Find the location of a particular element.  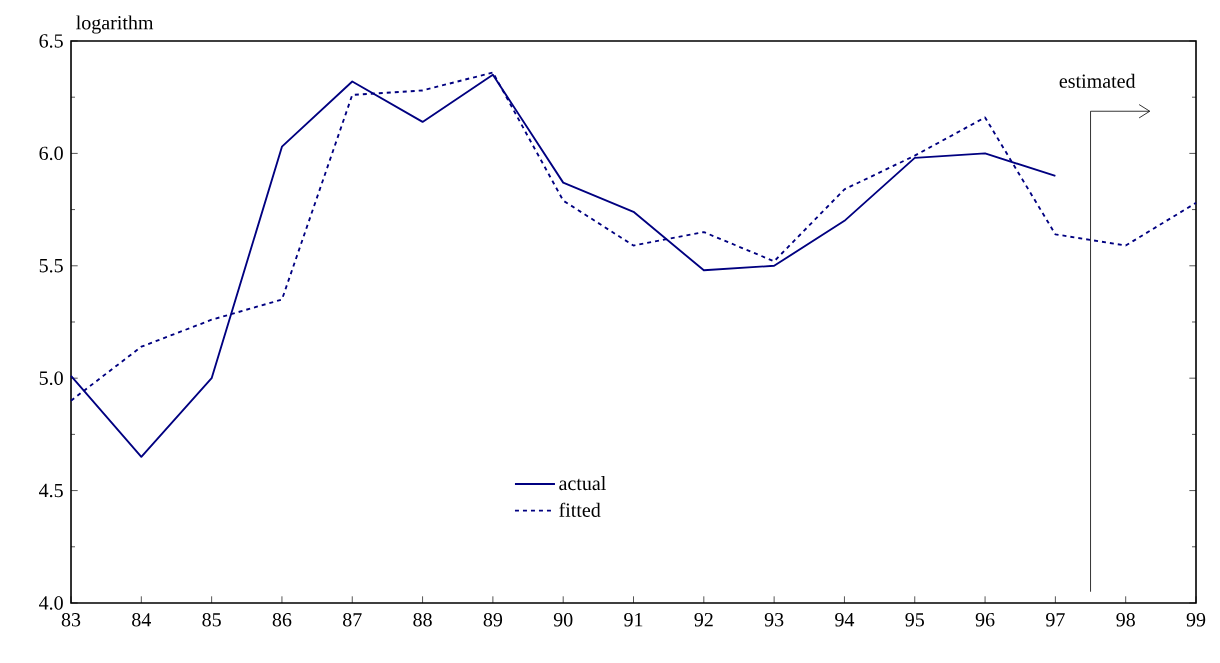

x-tick-label: 87 is located at coordinates (352, 620).